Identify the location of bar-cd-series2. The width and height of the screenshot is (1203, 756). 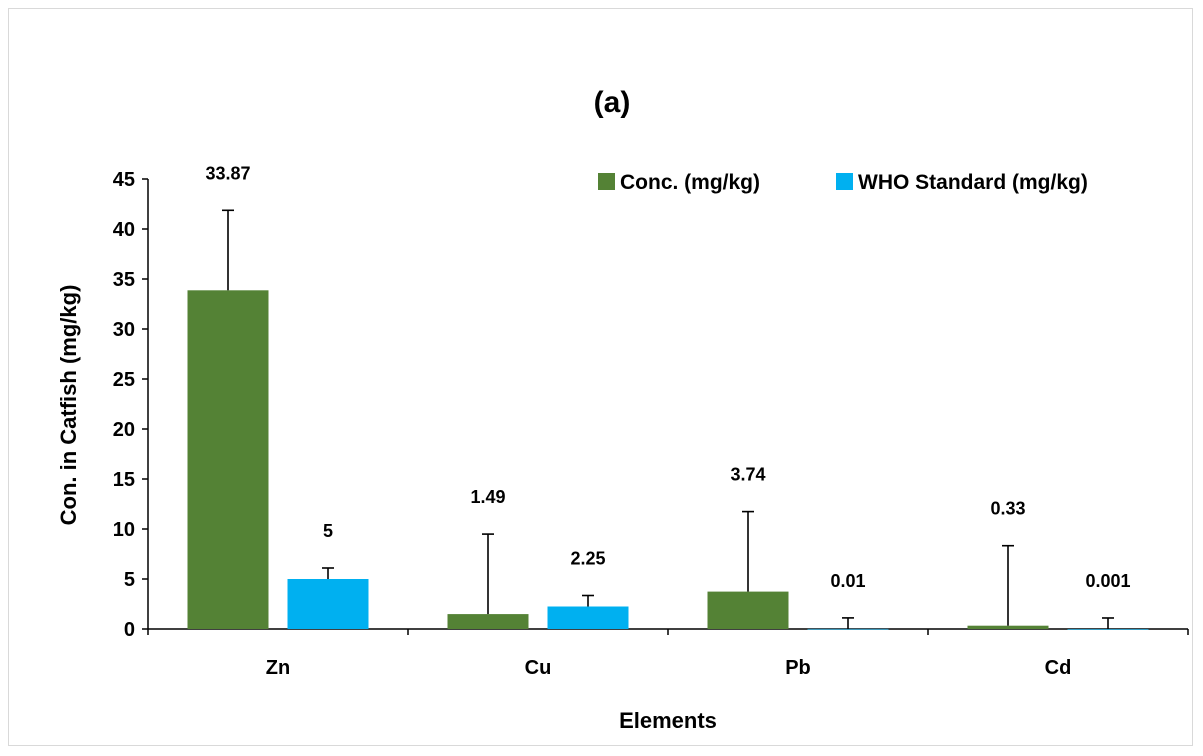
(1108, 629).